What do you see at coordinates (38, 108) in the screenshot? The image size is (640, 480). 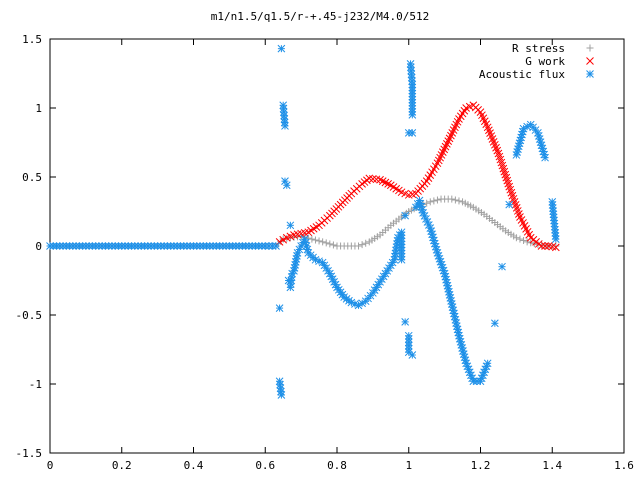 I see `y-tick-label: 1` at bounding box center [38, 108].